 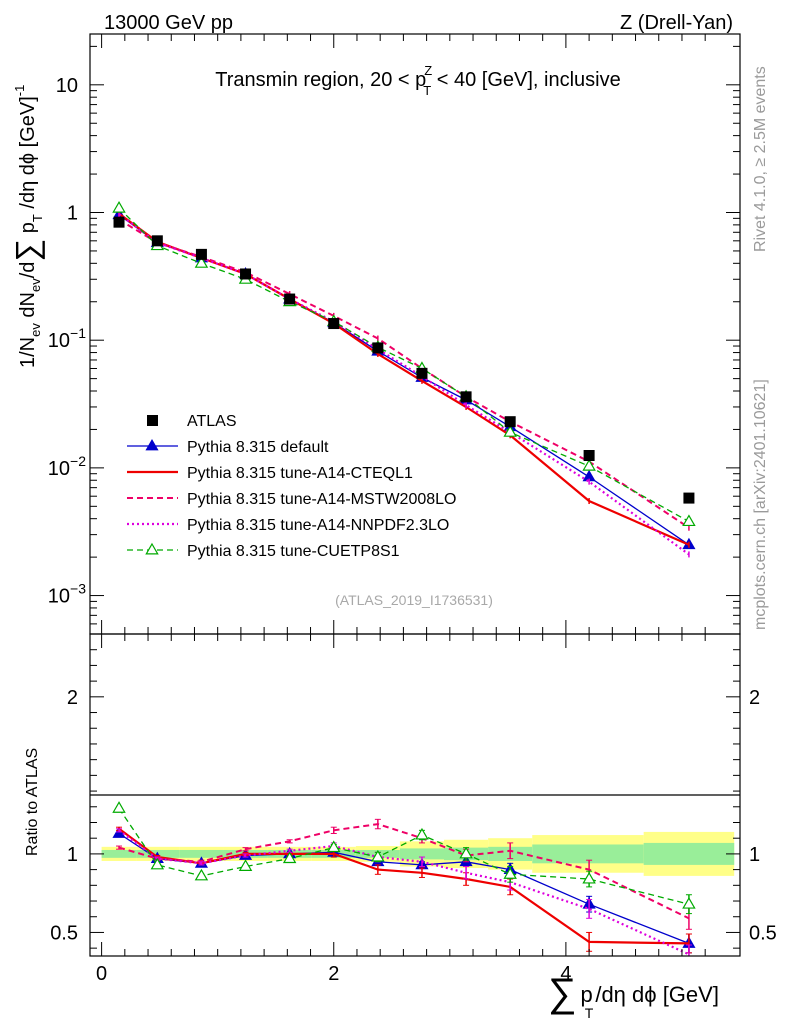 What do you see at coordinates (754, 855) in the screenshot?
I see `ratio-y-tick-label-right: 1` at bounding box center [754, 855].